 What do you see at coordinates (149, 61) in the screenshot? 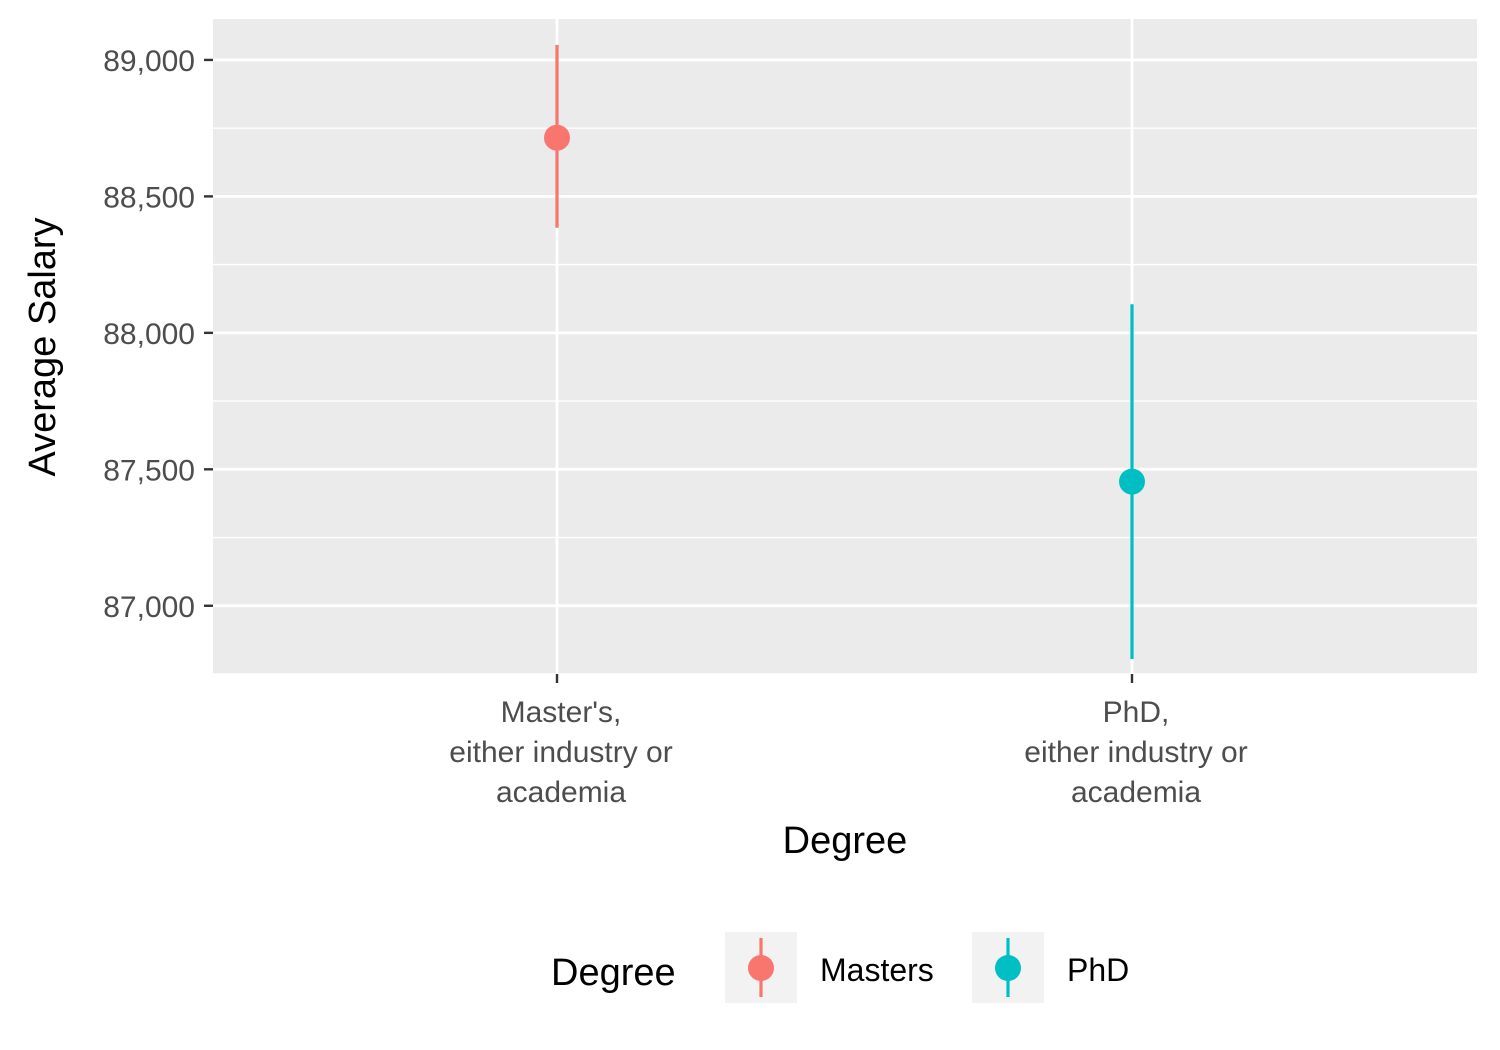
I see `y-tick-label: 89,000` at bounding box center [149, 61].